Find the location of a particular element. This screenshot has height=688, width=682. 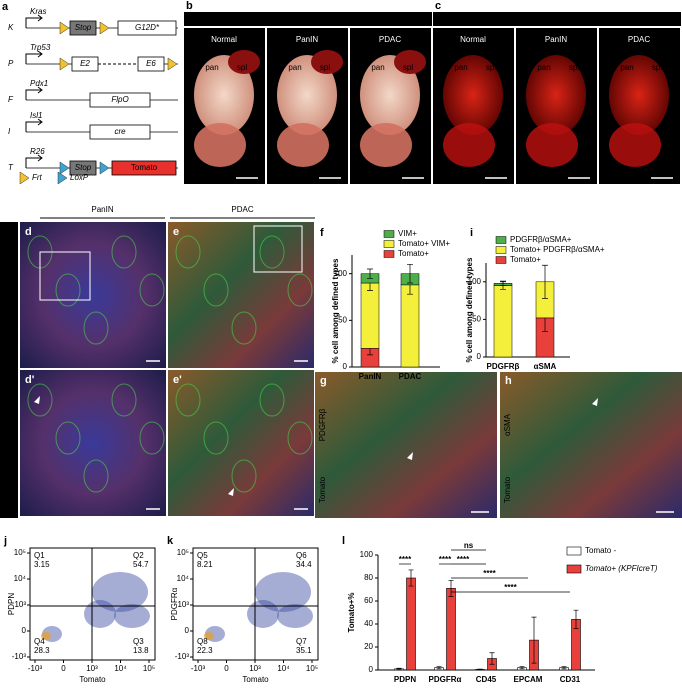

genotype-letter: F is located at coordinates (11, 99).